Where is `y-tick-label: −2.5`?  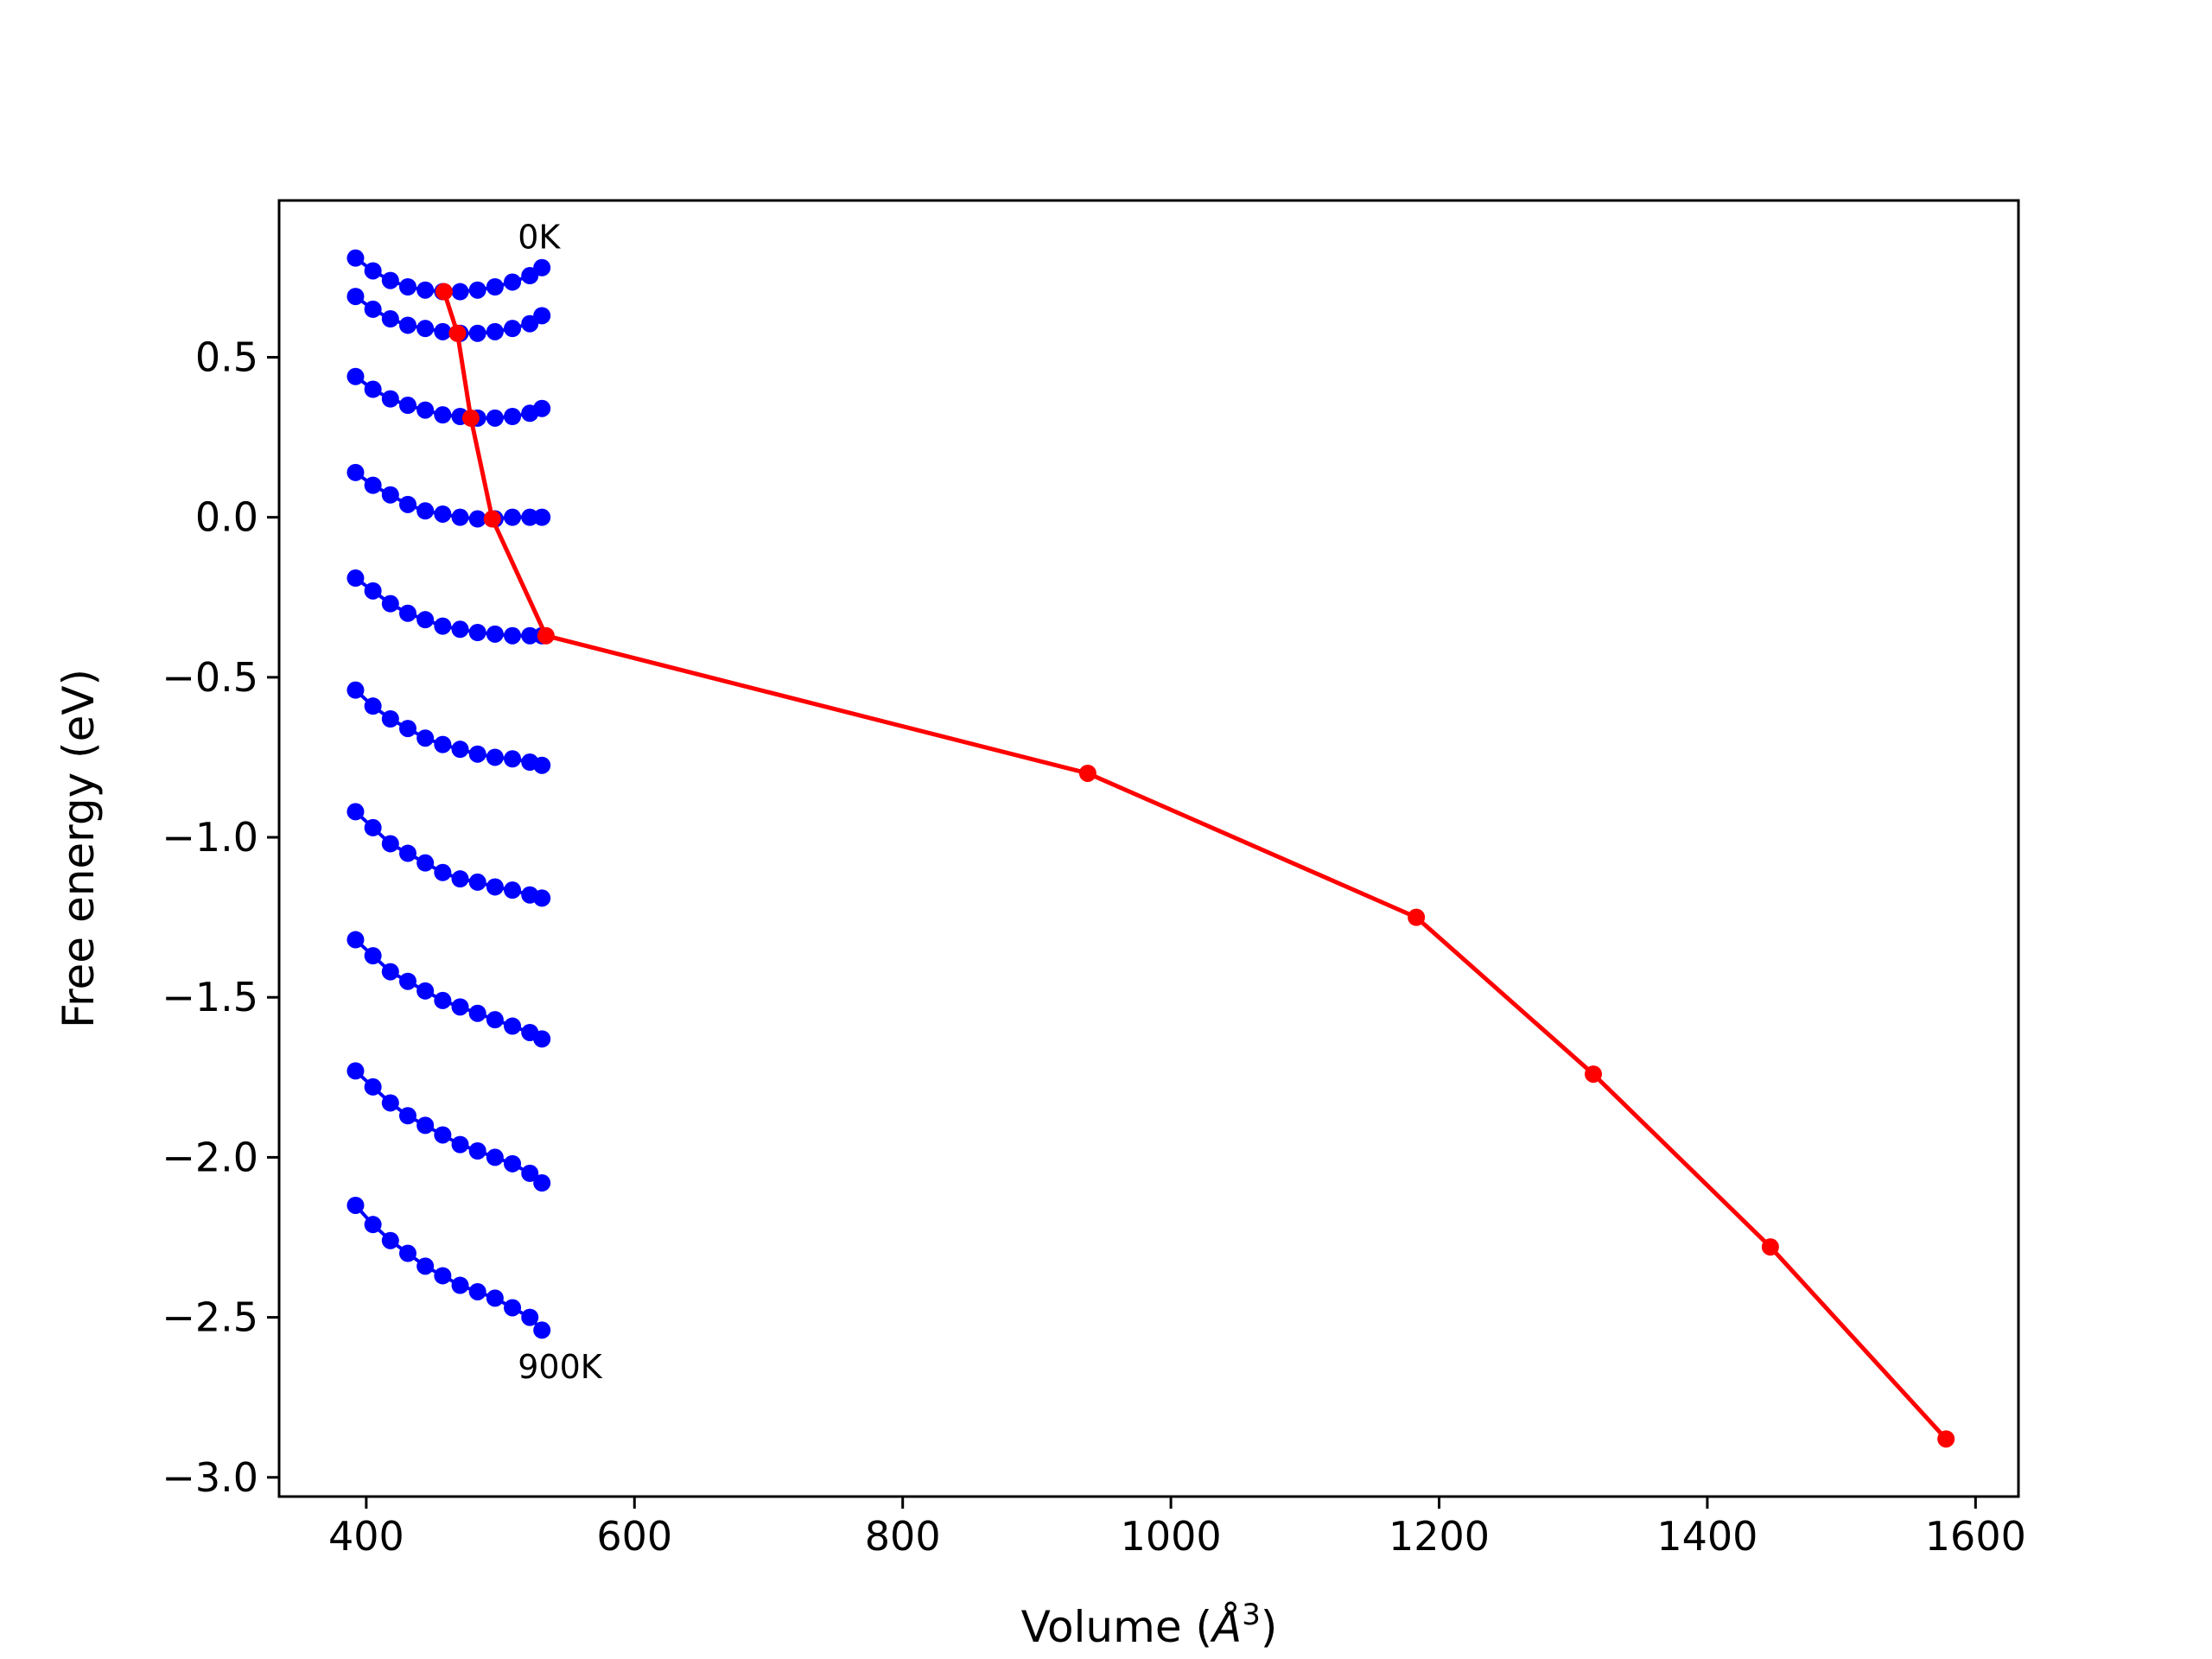
y-tick-label: −2.5 is located at coordinates (210, 1317).